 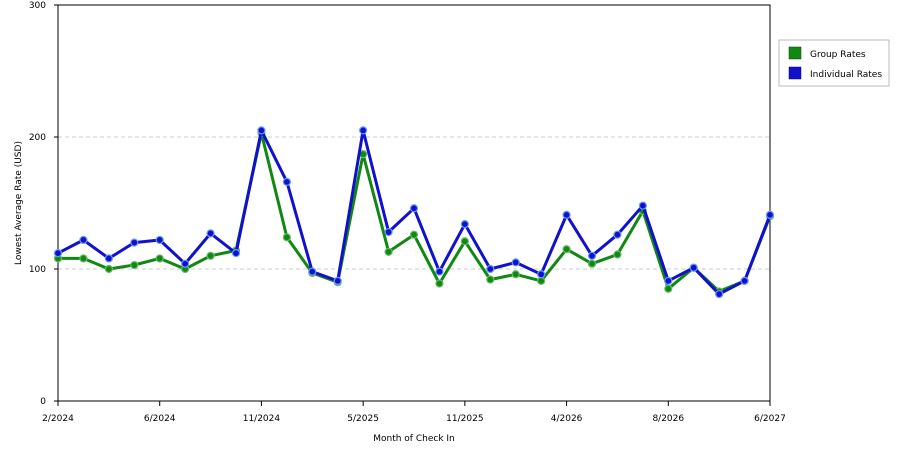 What do you see at coordinates (363, 419) in the screenshot?
I see `x-tick-label: 5/2025` at bounding box center [363, 419].